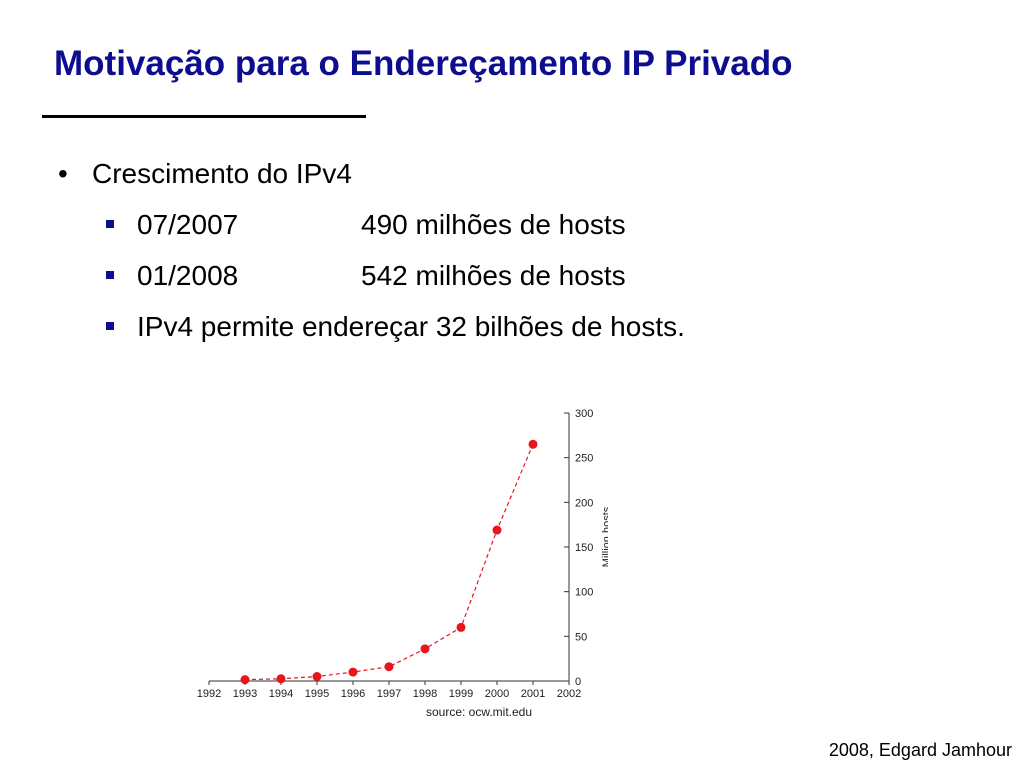 This screenshot has width=1024, height=768. I want to click on x-tick-label: 1998, so click(425, 694).